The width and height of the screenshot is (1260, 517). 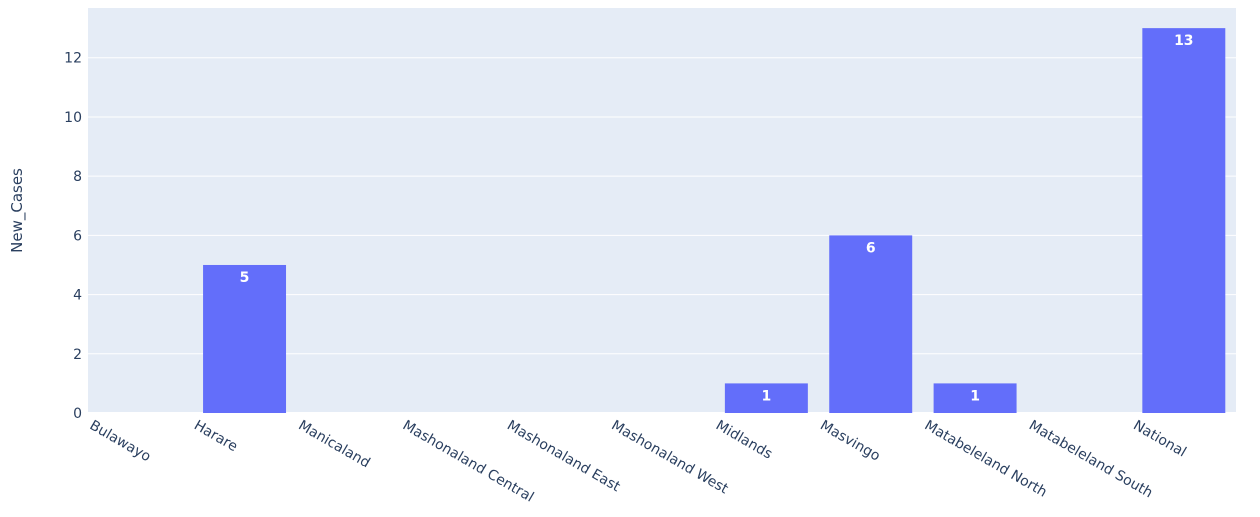 What do you see at coordinates (120, 442) in the screenshot?
I see `x-tick-label: Bulawayo` at bounding box center [120, 442].